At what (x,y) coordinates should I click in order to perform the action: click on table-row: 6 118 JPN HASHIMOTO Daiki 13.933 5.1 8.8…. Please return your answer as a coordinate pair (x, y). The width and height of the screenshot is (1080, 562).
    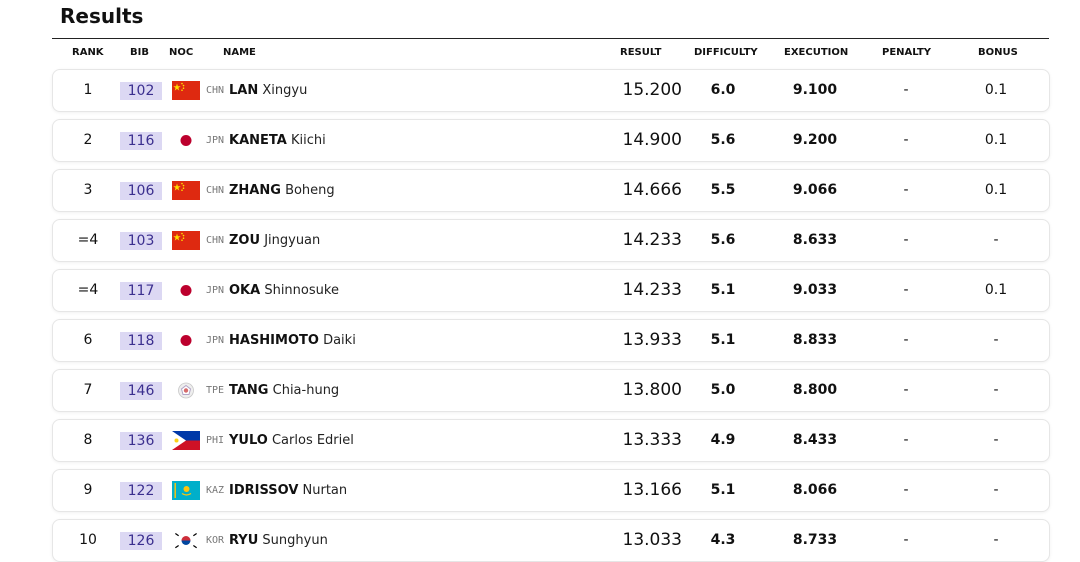
    Looking at the image, I should click on (551, 340).